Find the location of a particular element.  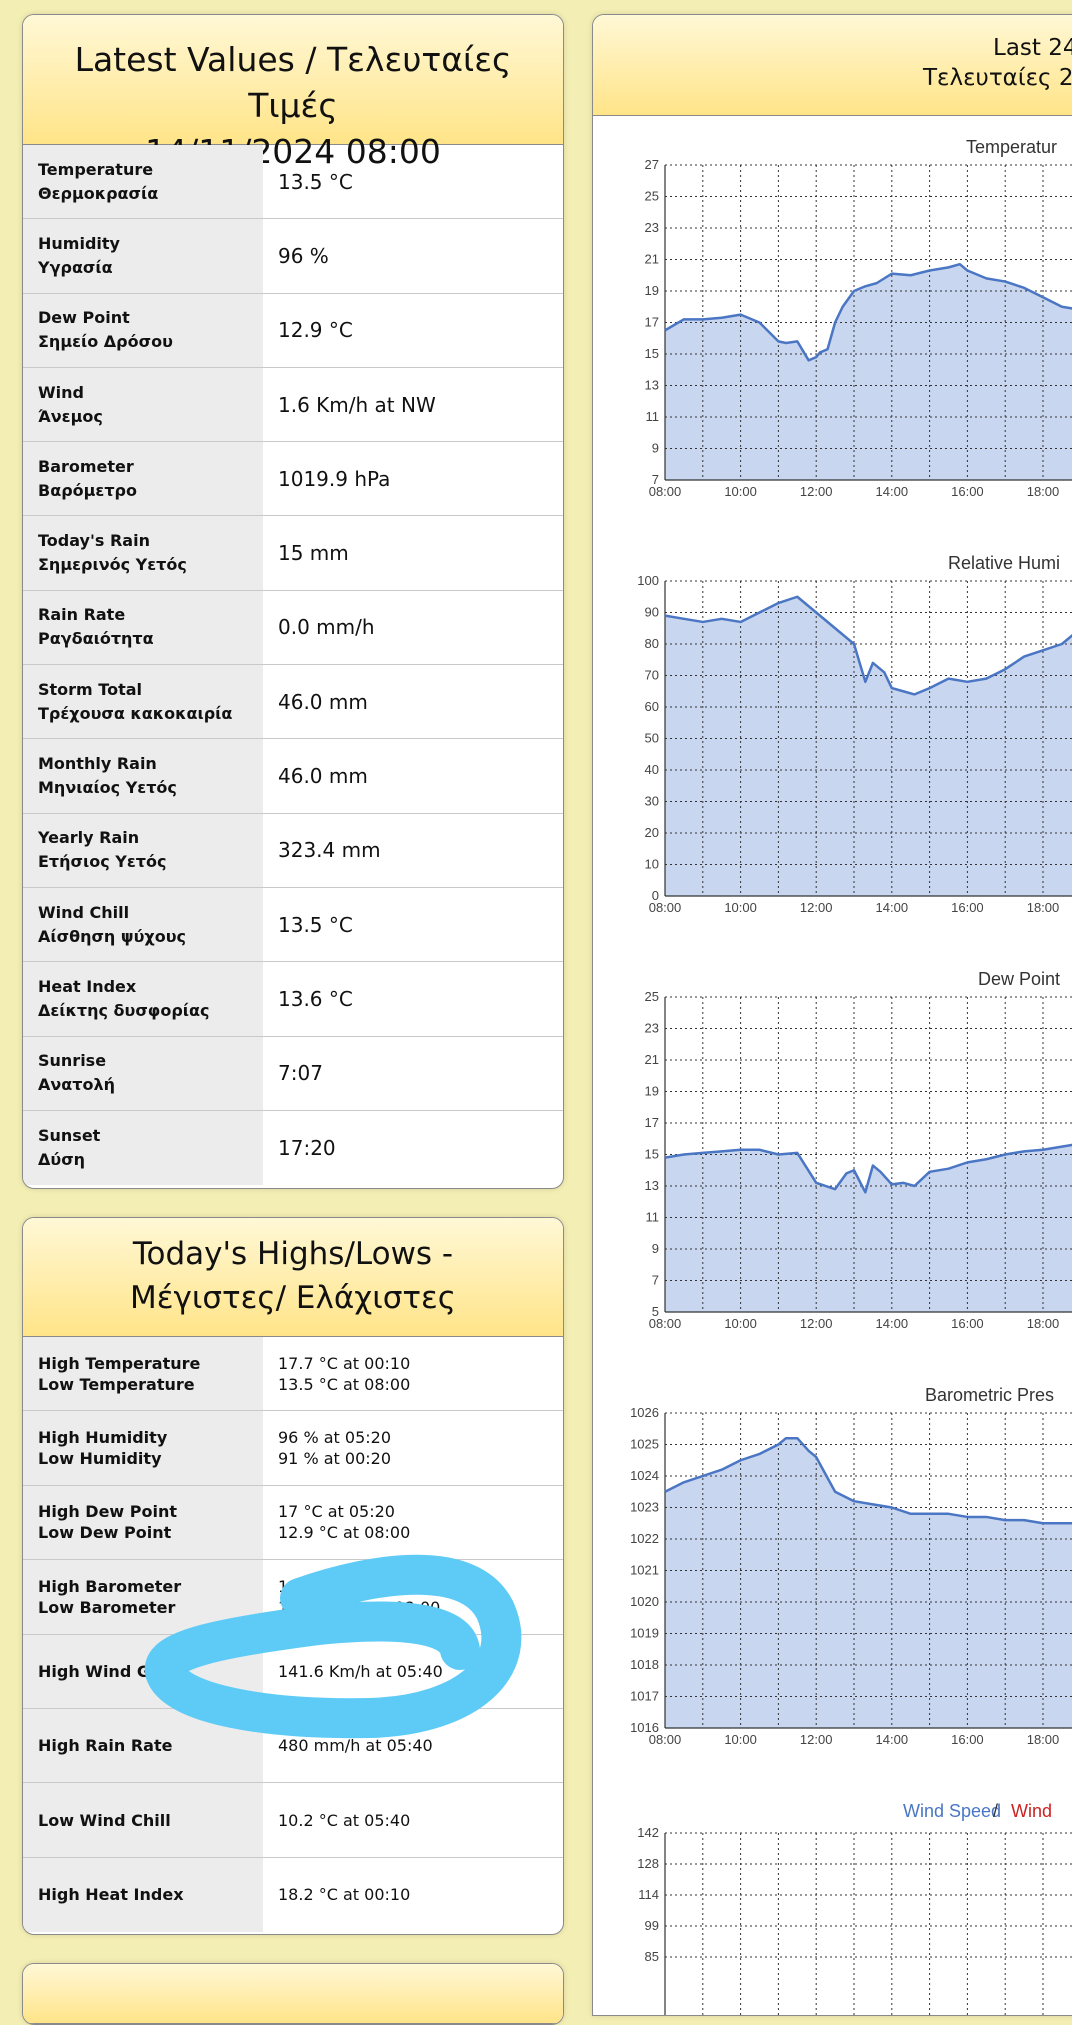

latest-row: Monthly Rain Μηνιαίος Υετός 46.0 mm is located at coordinates (293, 776).